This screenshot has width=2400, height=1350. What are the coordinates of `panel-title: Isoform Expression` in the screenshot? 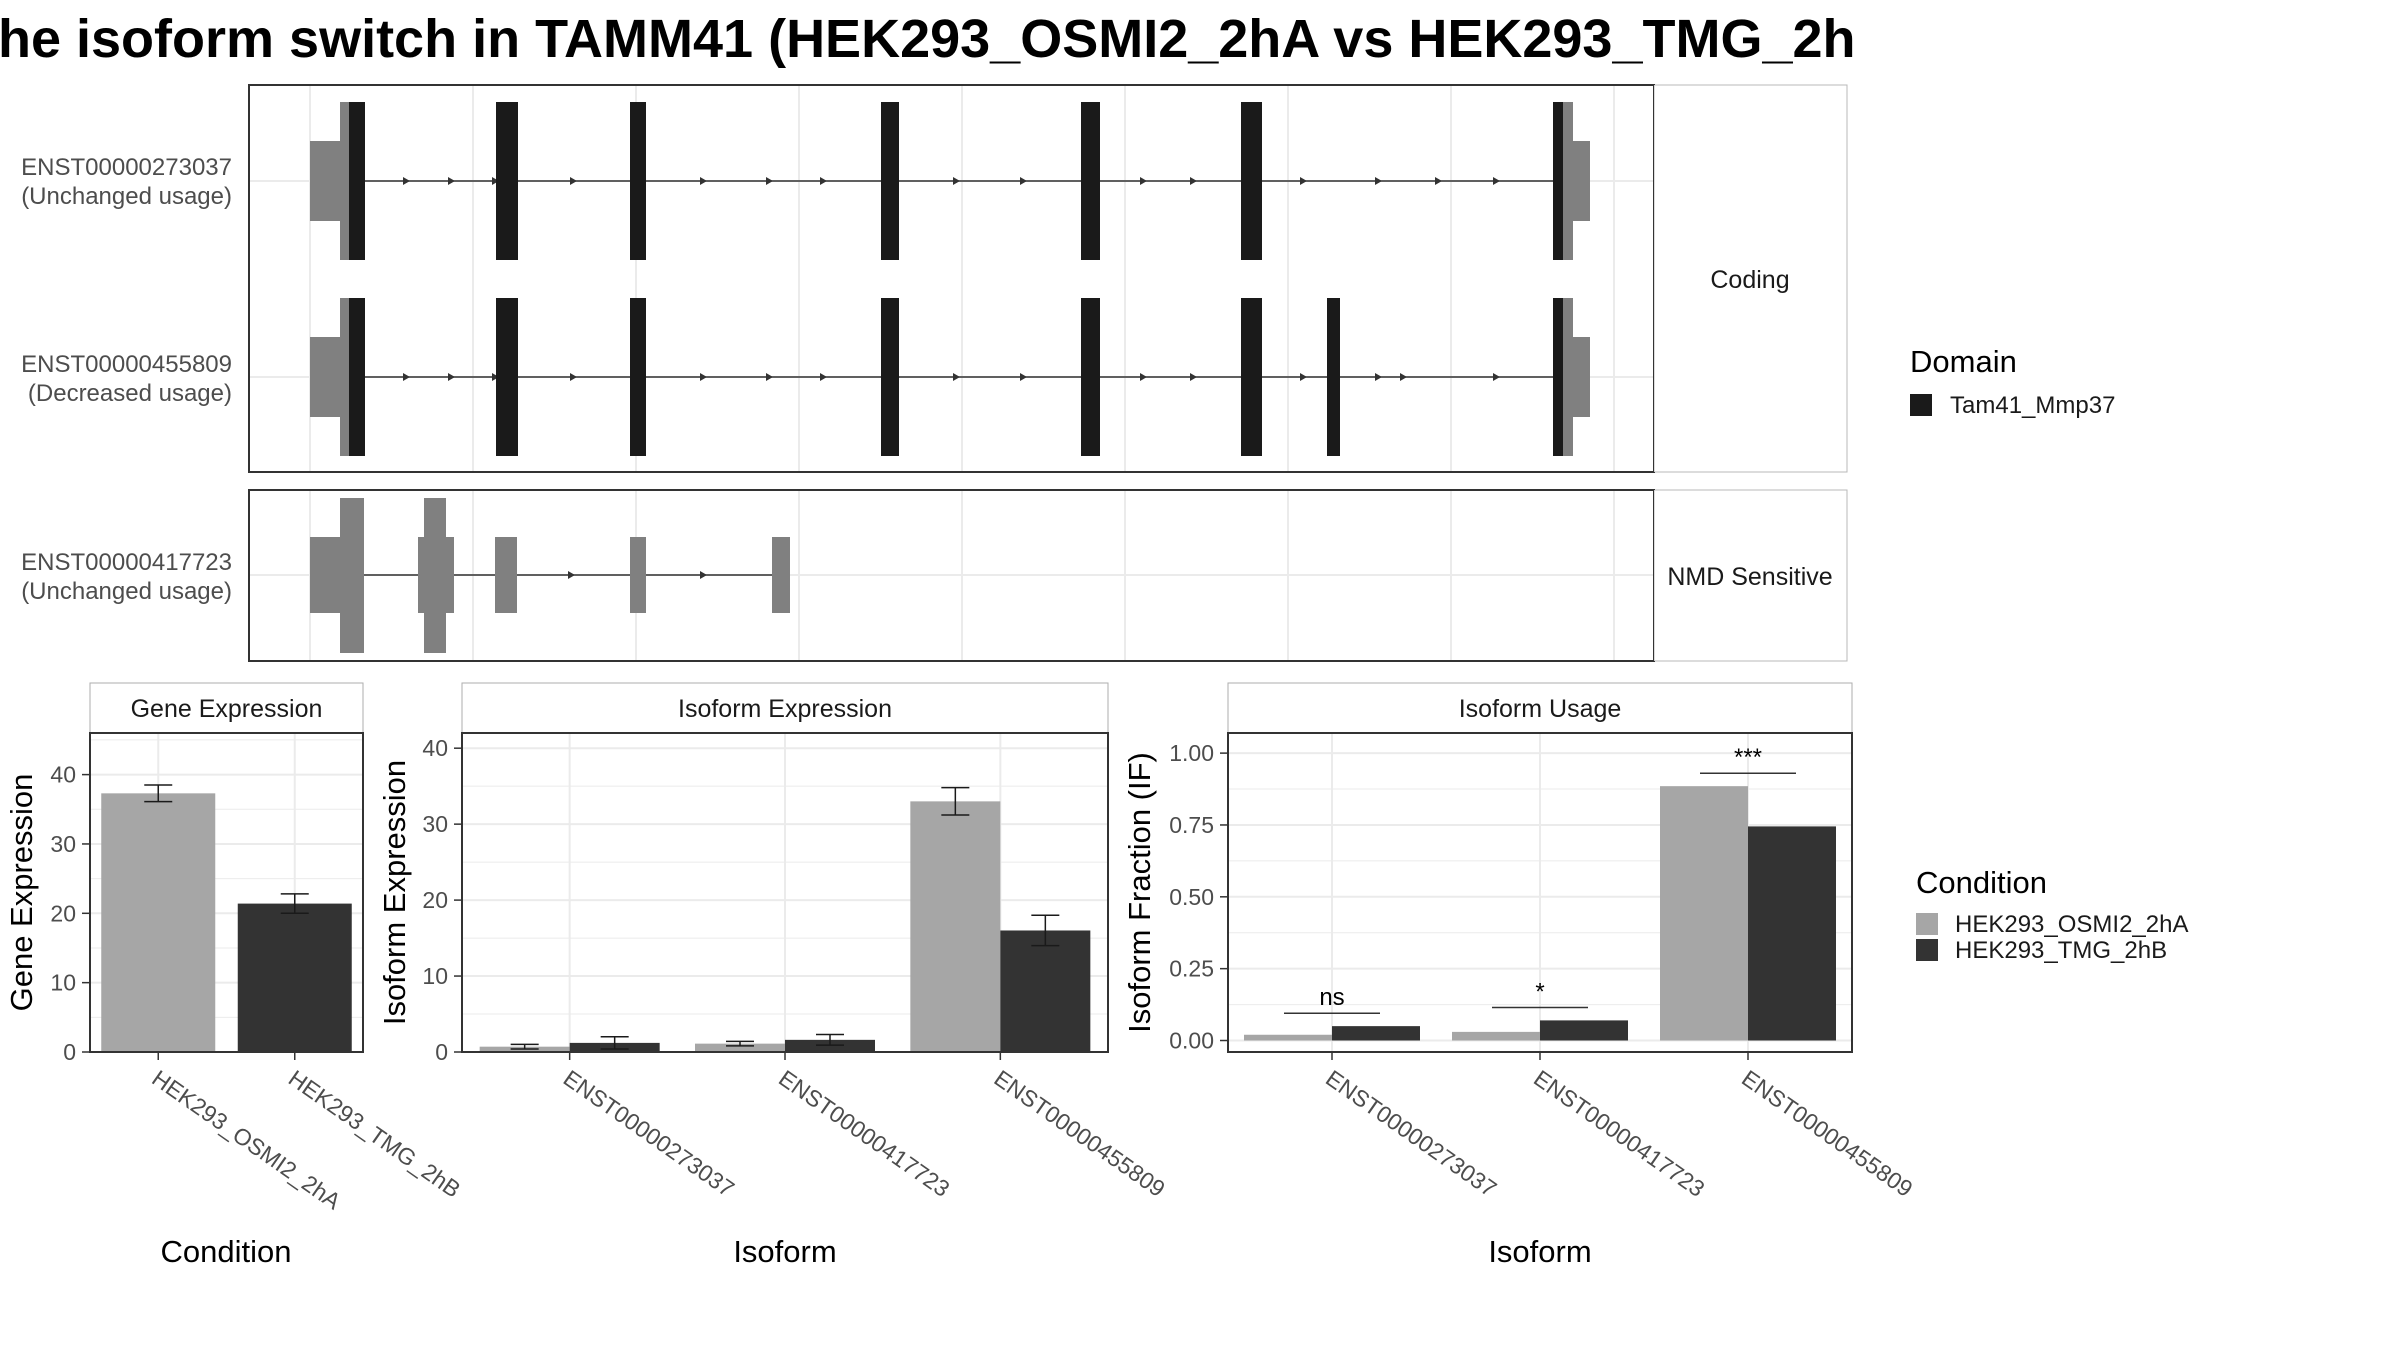 It's located at (785, 709).